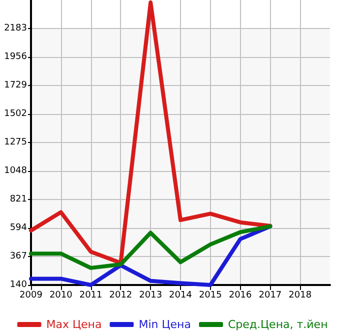 This screenshot has width=345, height=335. Describe the element at coordinates (18, 199) in the screenshot. I see `y-tick-label: 821` at that location.